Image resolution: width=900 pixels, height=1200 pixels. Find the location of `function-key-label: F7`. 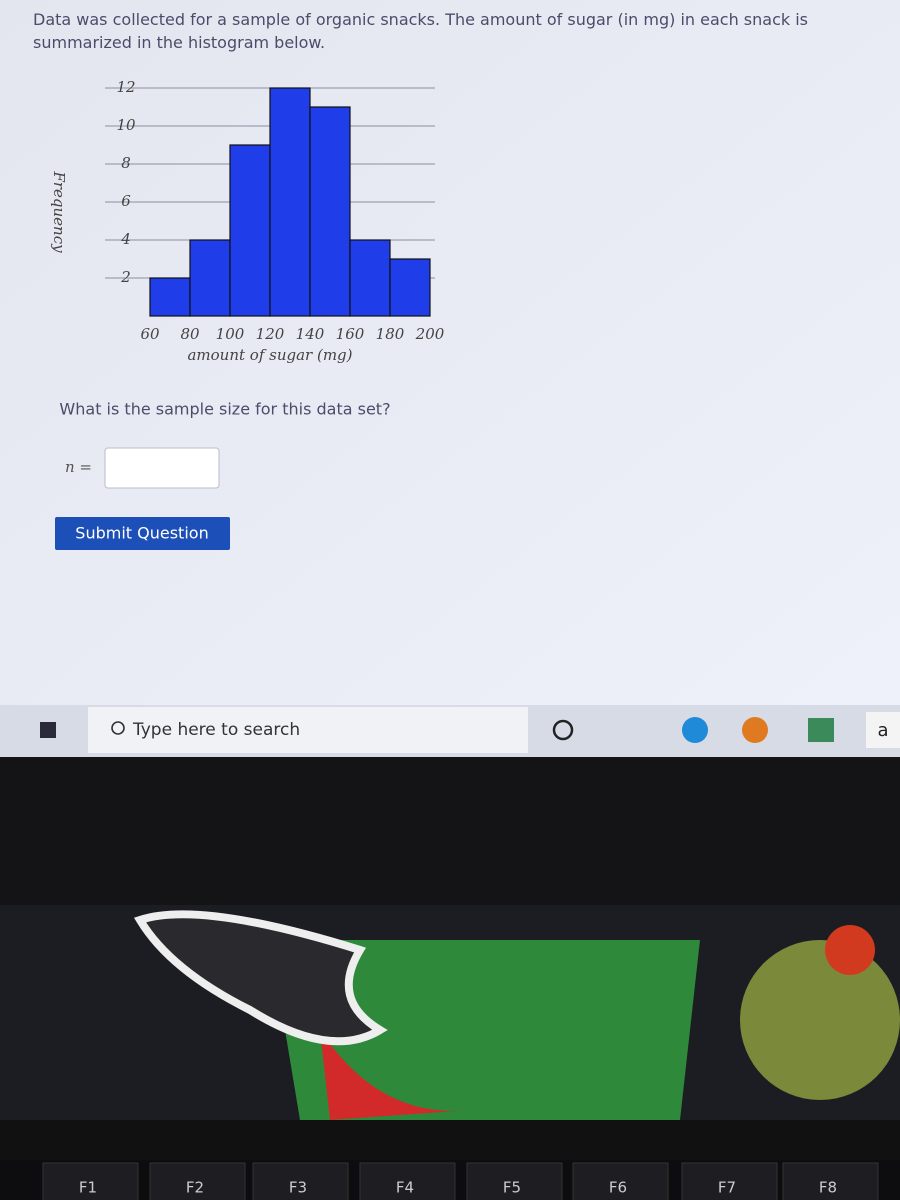

function-key-label: F7 is located at coordinates (727, 1188).